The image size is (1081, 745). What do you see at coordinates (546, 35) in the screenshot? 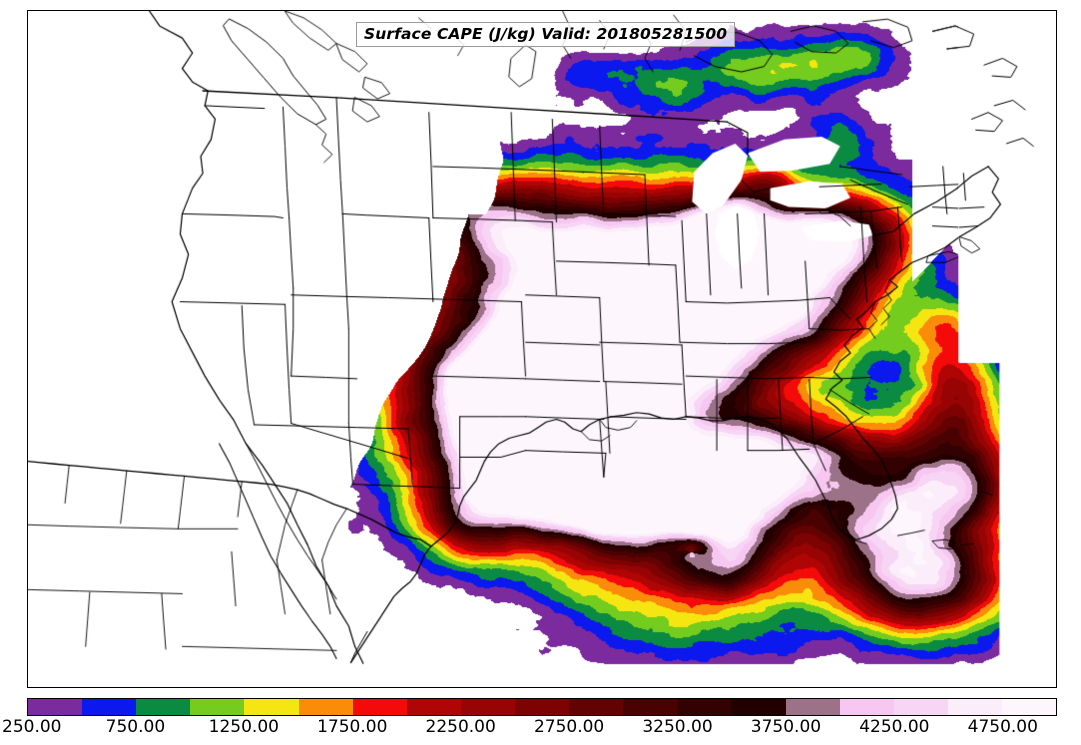
I see `plot-title: Surface CAPE (J/kg) Valid: 201805281500` at bounding box center [546, 35].